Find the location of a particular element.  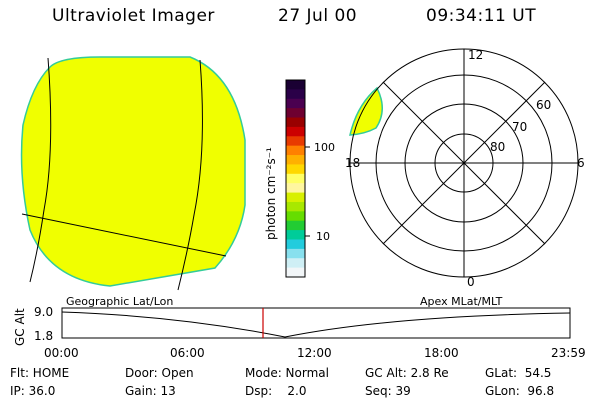

timeline-y-bottom-label: 1.8 is located at coordinates (43, 336).